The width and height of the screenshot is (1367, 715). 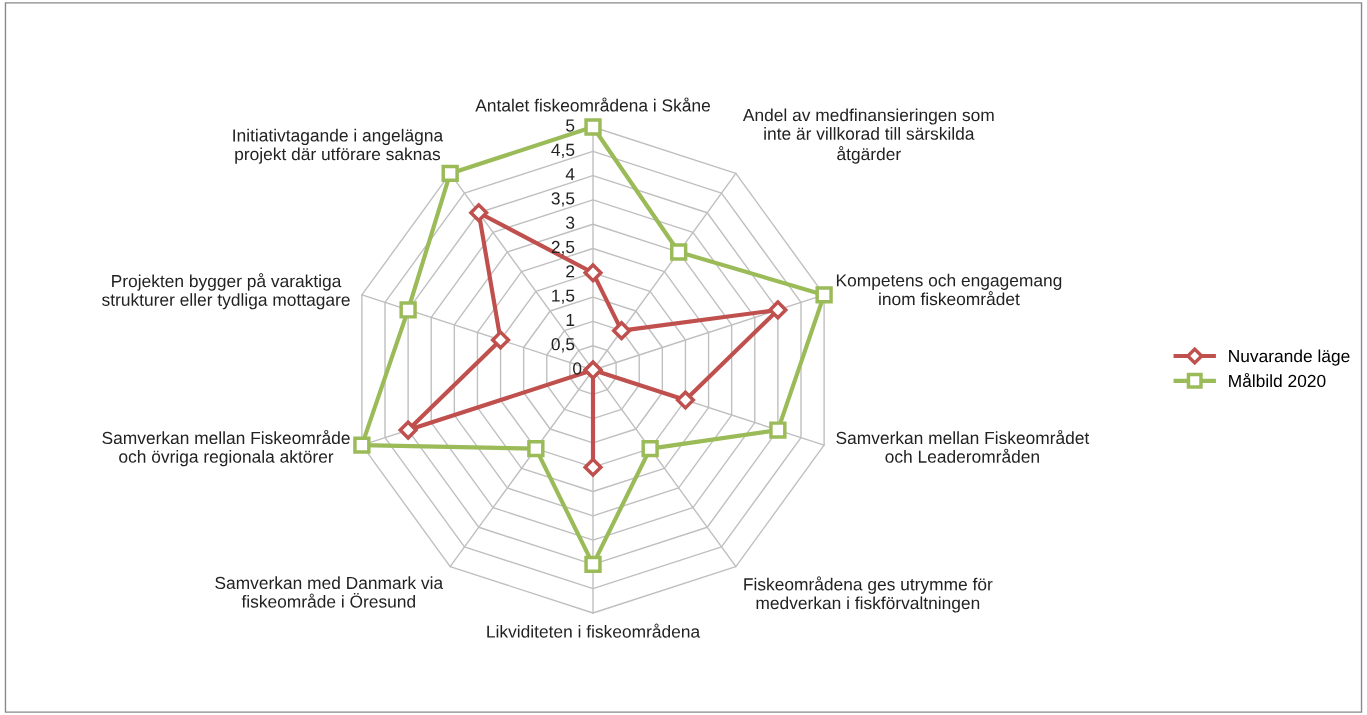 What do you see at coordinates (563, 296) in the screenshot?
I see `y-tick-label: 1,5` at bounding box center [563, 296].